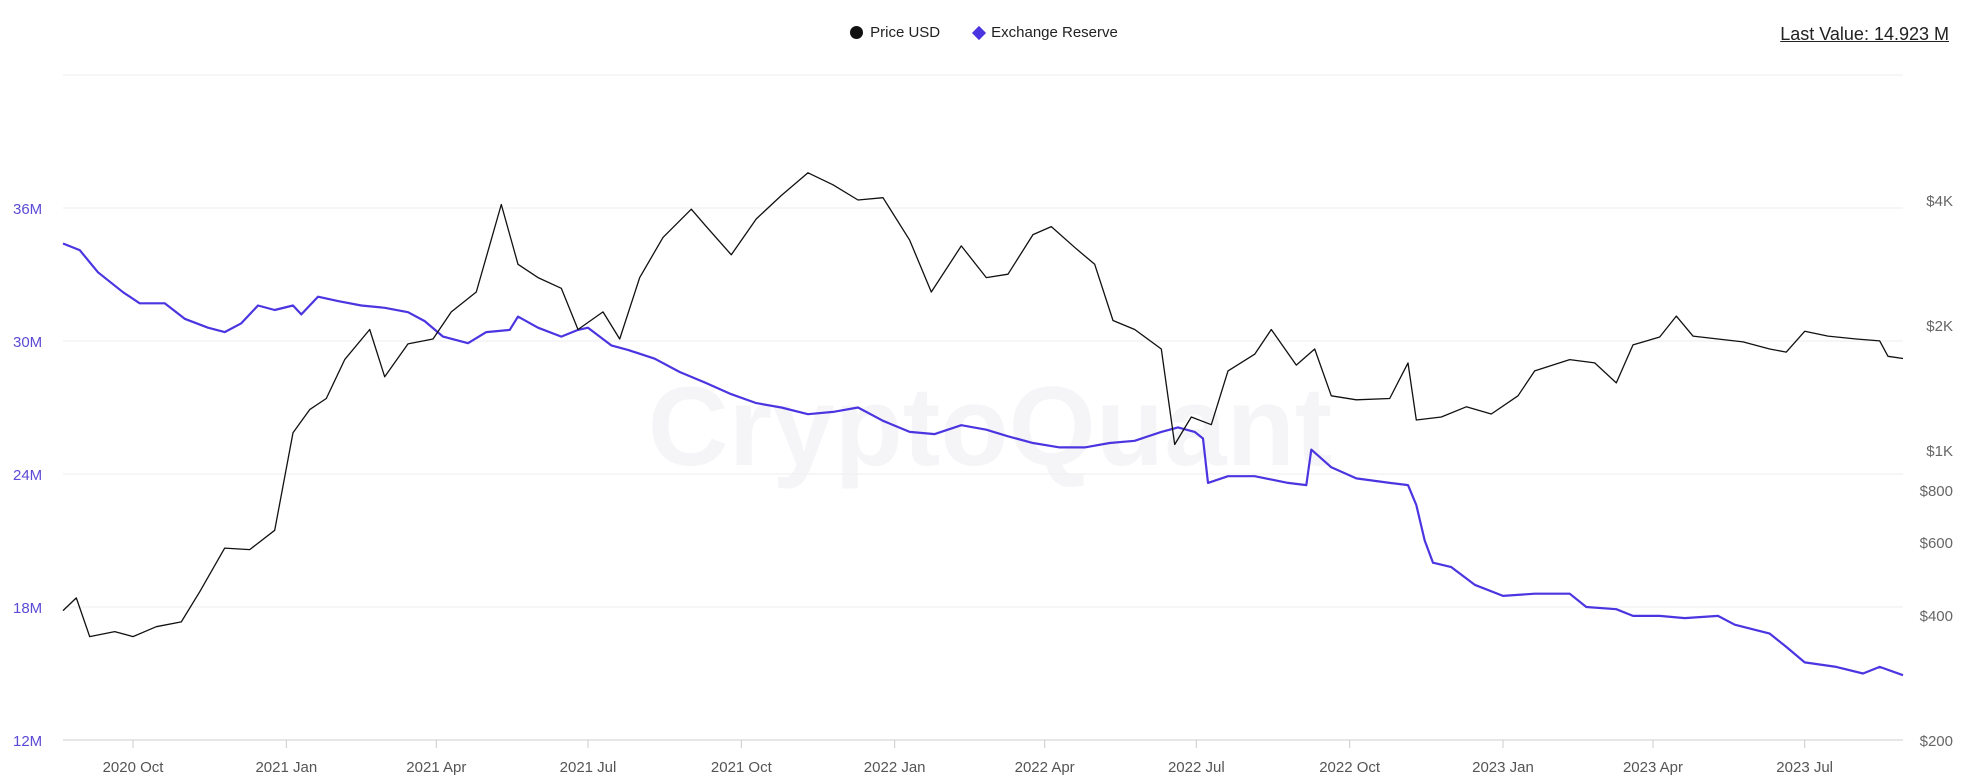  What do you see at coordinates (1054, 32) in the screenshot?
I see `legend-label-exchange-reserve: Exchange Reserve` at bounding box center [1054, 32].